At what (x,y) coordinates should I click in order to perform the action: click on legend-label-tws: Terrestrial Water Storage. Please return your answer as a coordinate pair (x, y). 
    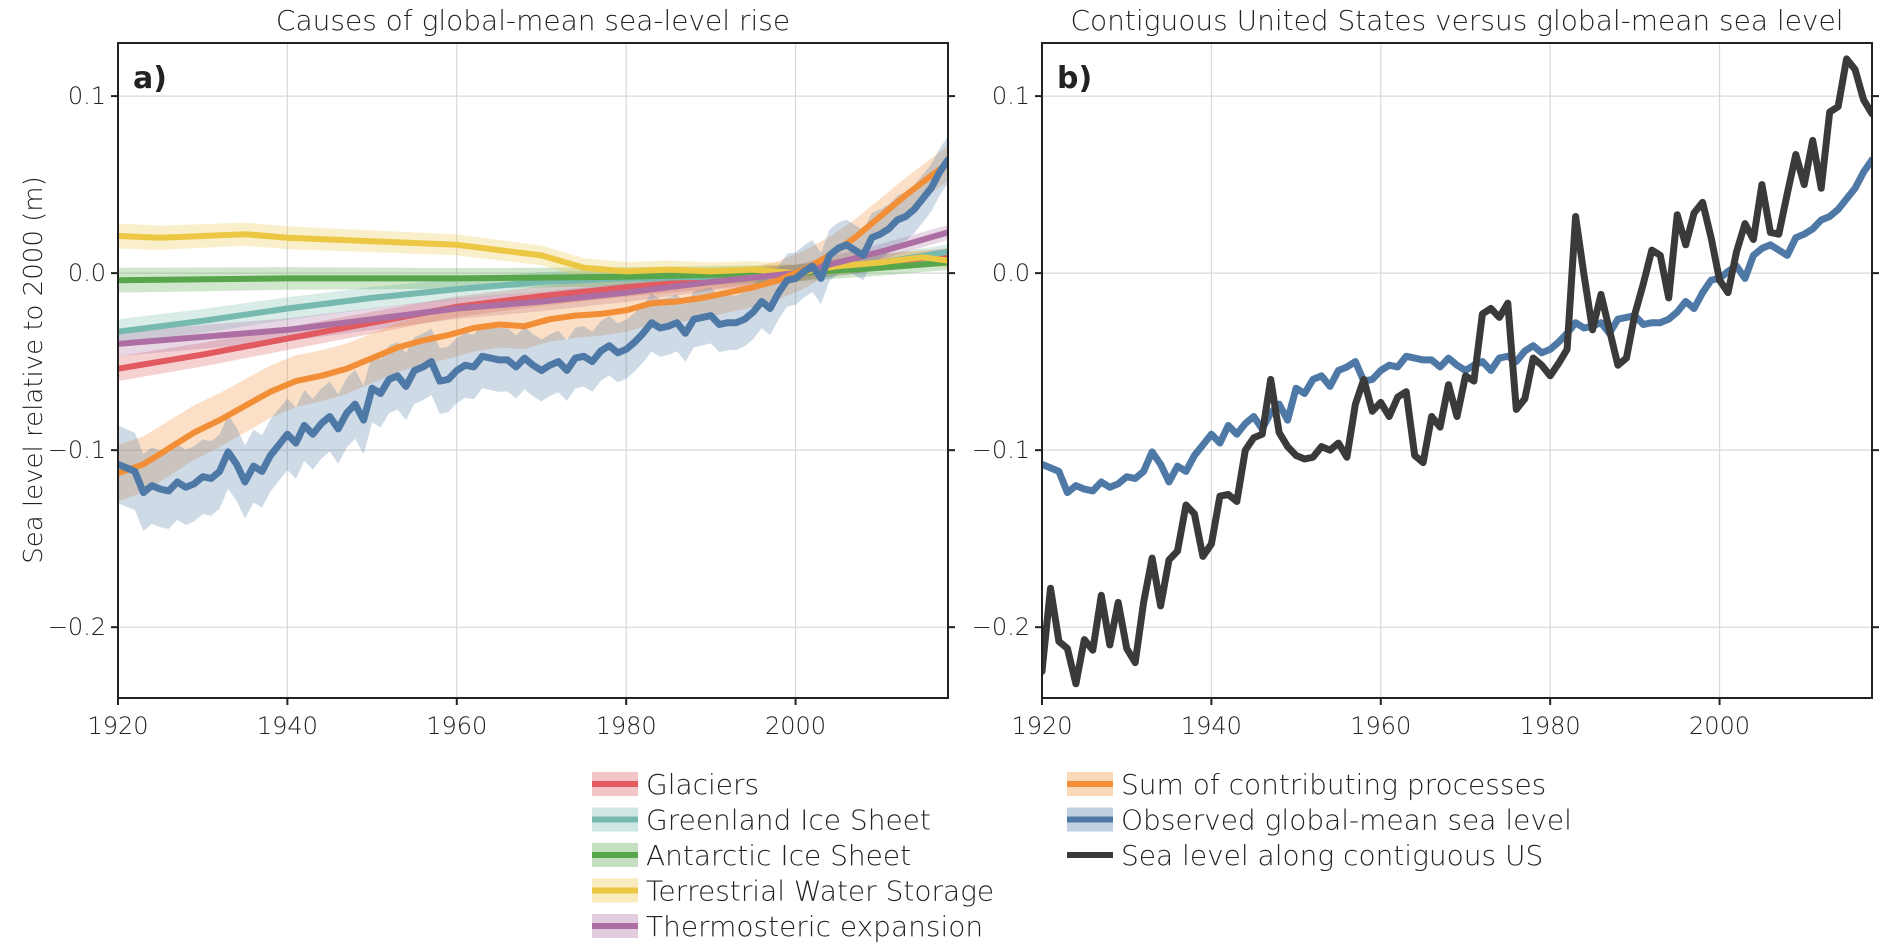
    Looking at the image, I should click on (820, 891).